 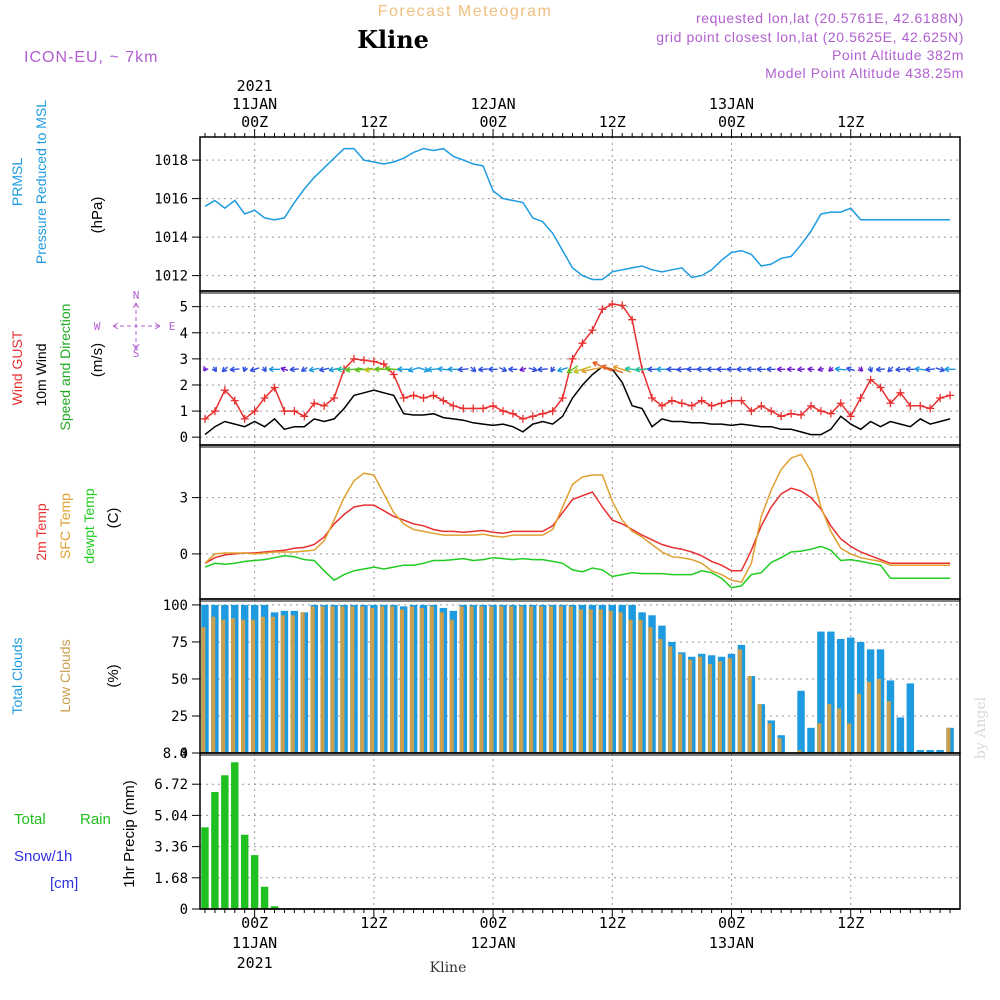 I want to click on precip-label-snow: Snow/1h, so click(x=43, y=856).